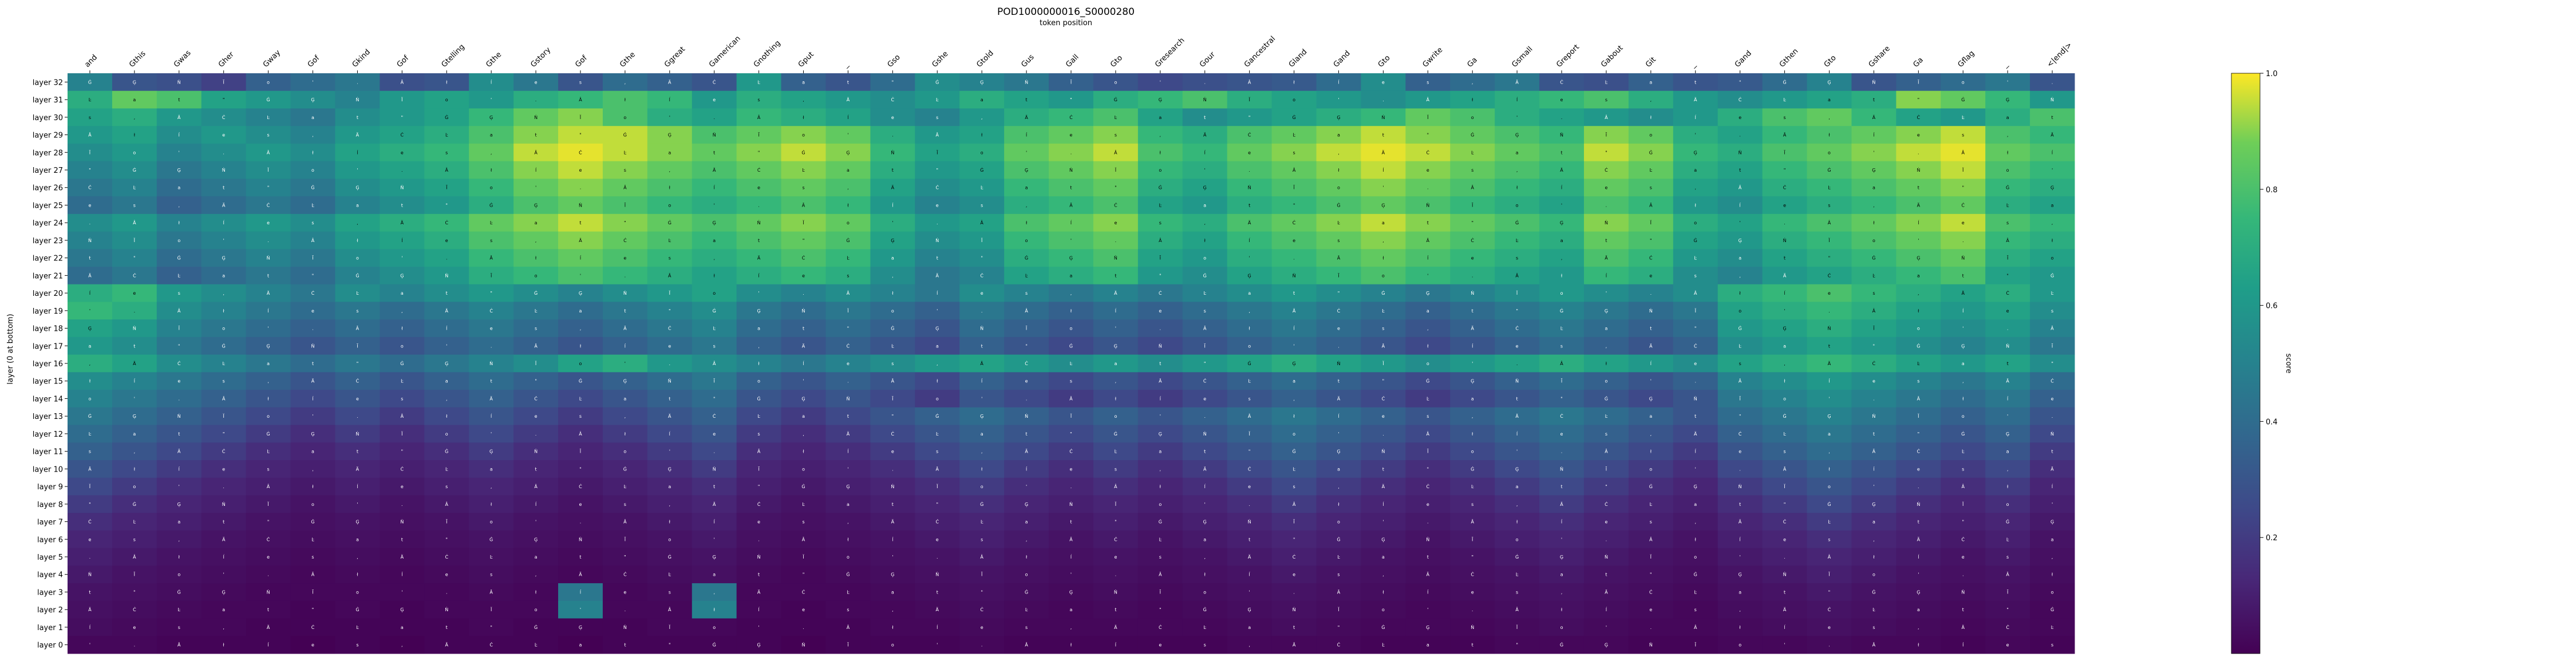 Image resolution: width=2576 pixels, height=661 pixels. What do you see at coordinates (1071, 293) in the screenshot?
I see `cell-glyph: ,` at bounding box center [1071, 293].